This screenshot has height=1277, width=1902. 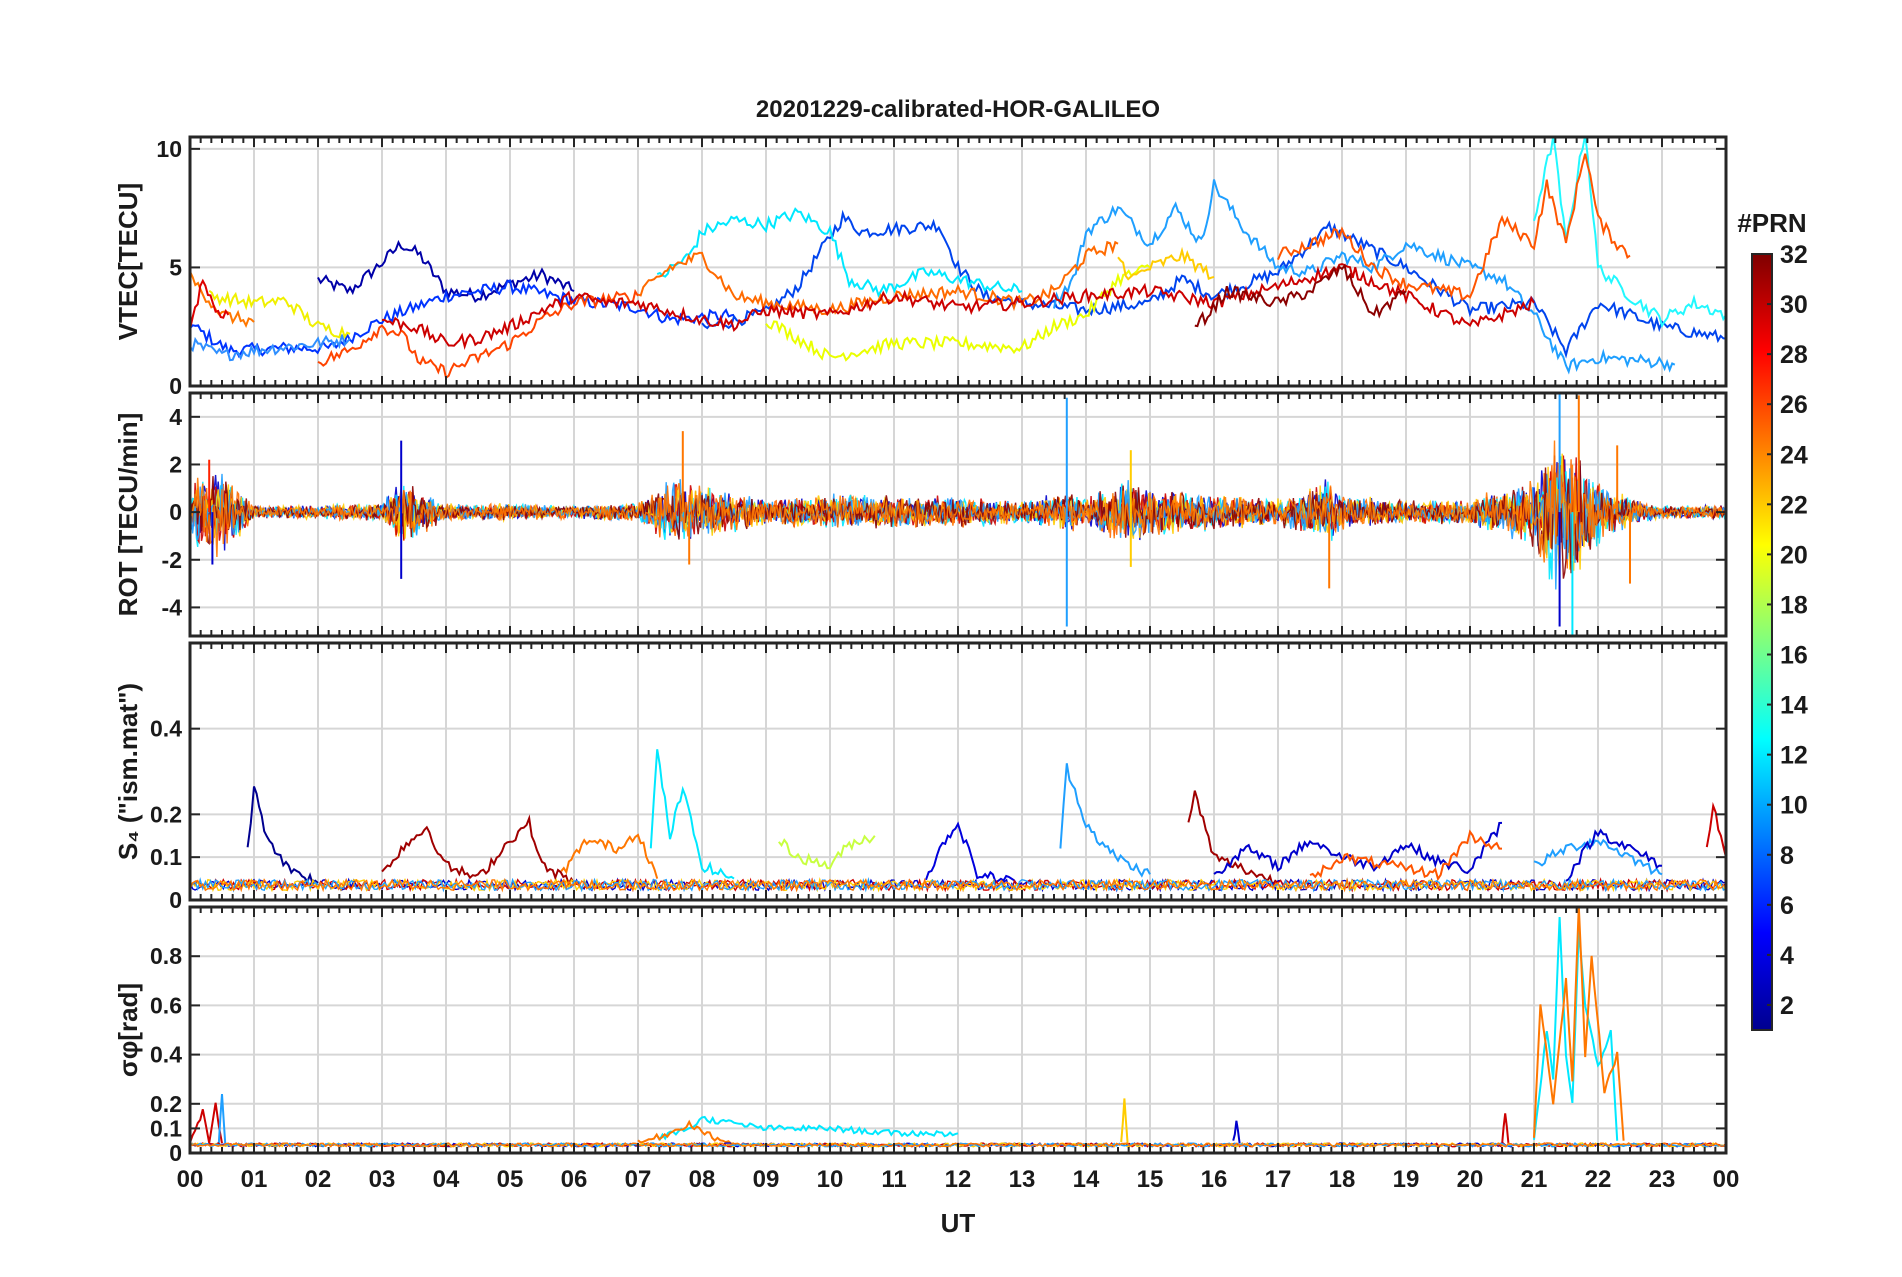 I want to click on x-tick-label: 08, so click(x=702, y=1179).